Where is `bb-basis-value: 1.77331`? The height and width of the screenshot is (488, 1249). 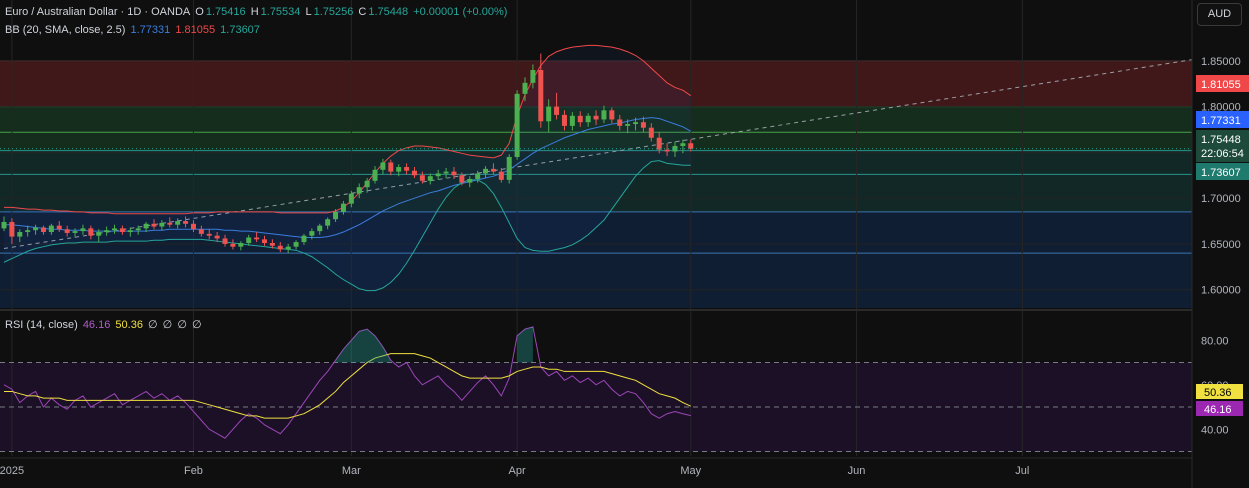 bb-basis-value: 1.77331 is located at coordinates (150, 30).